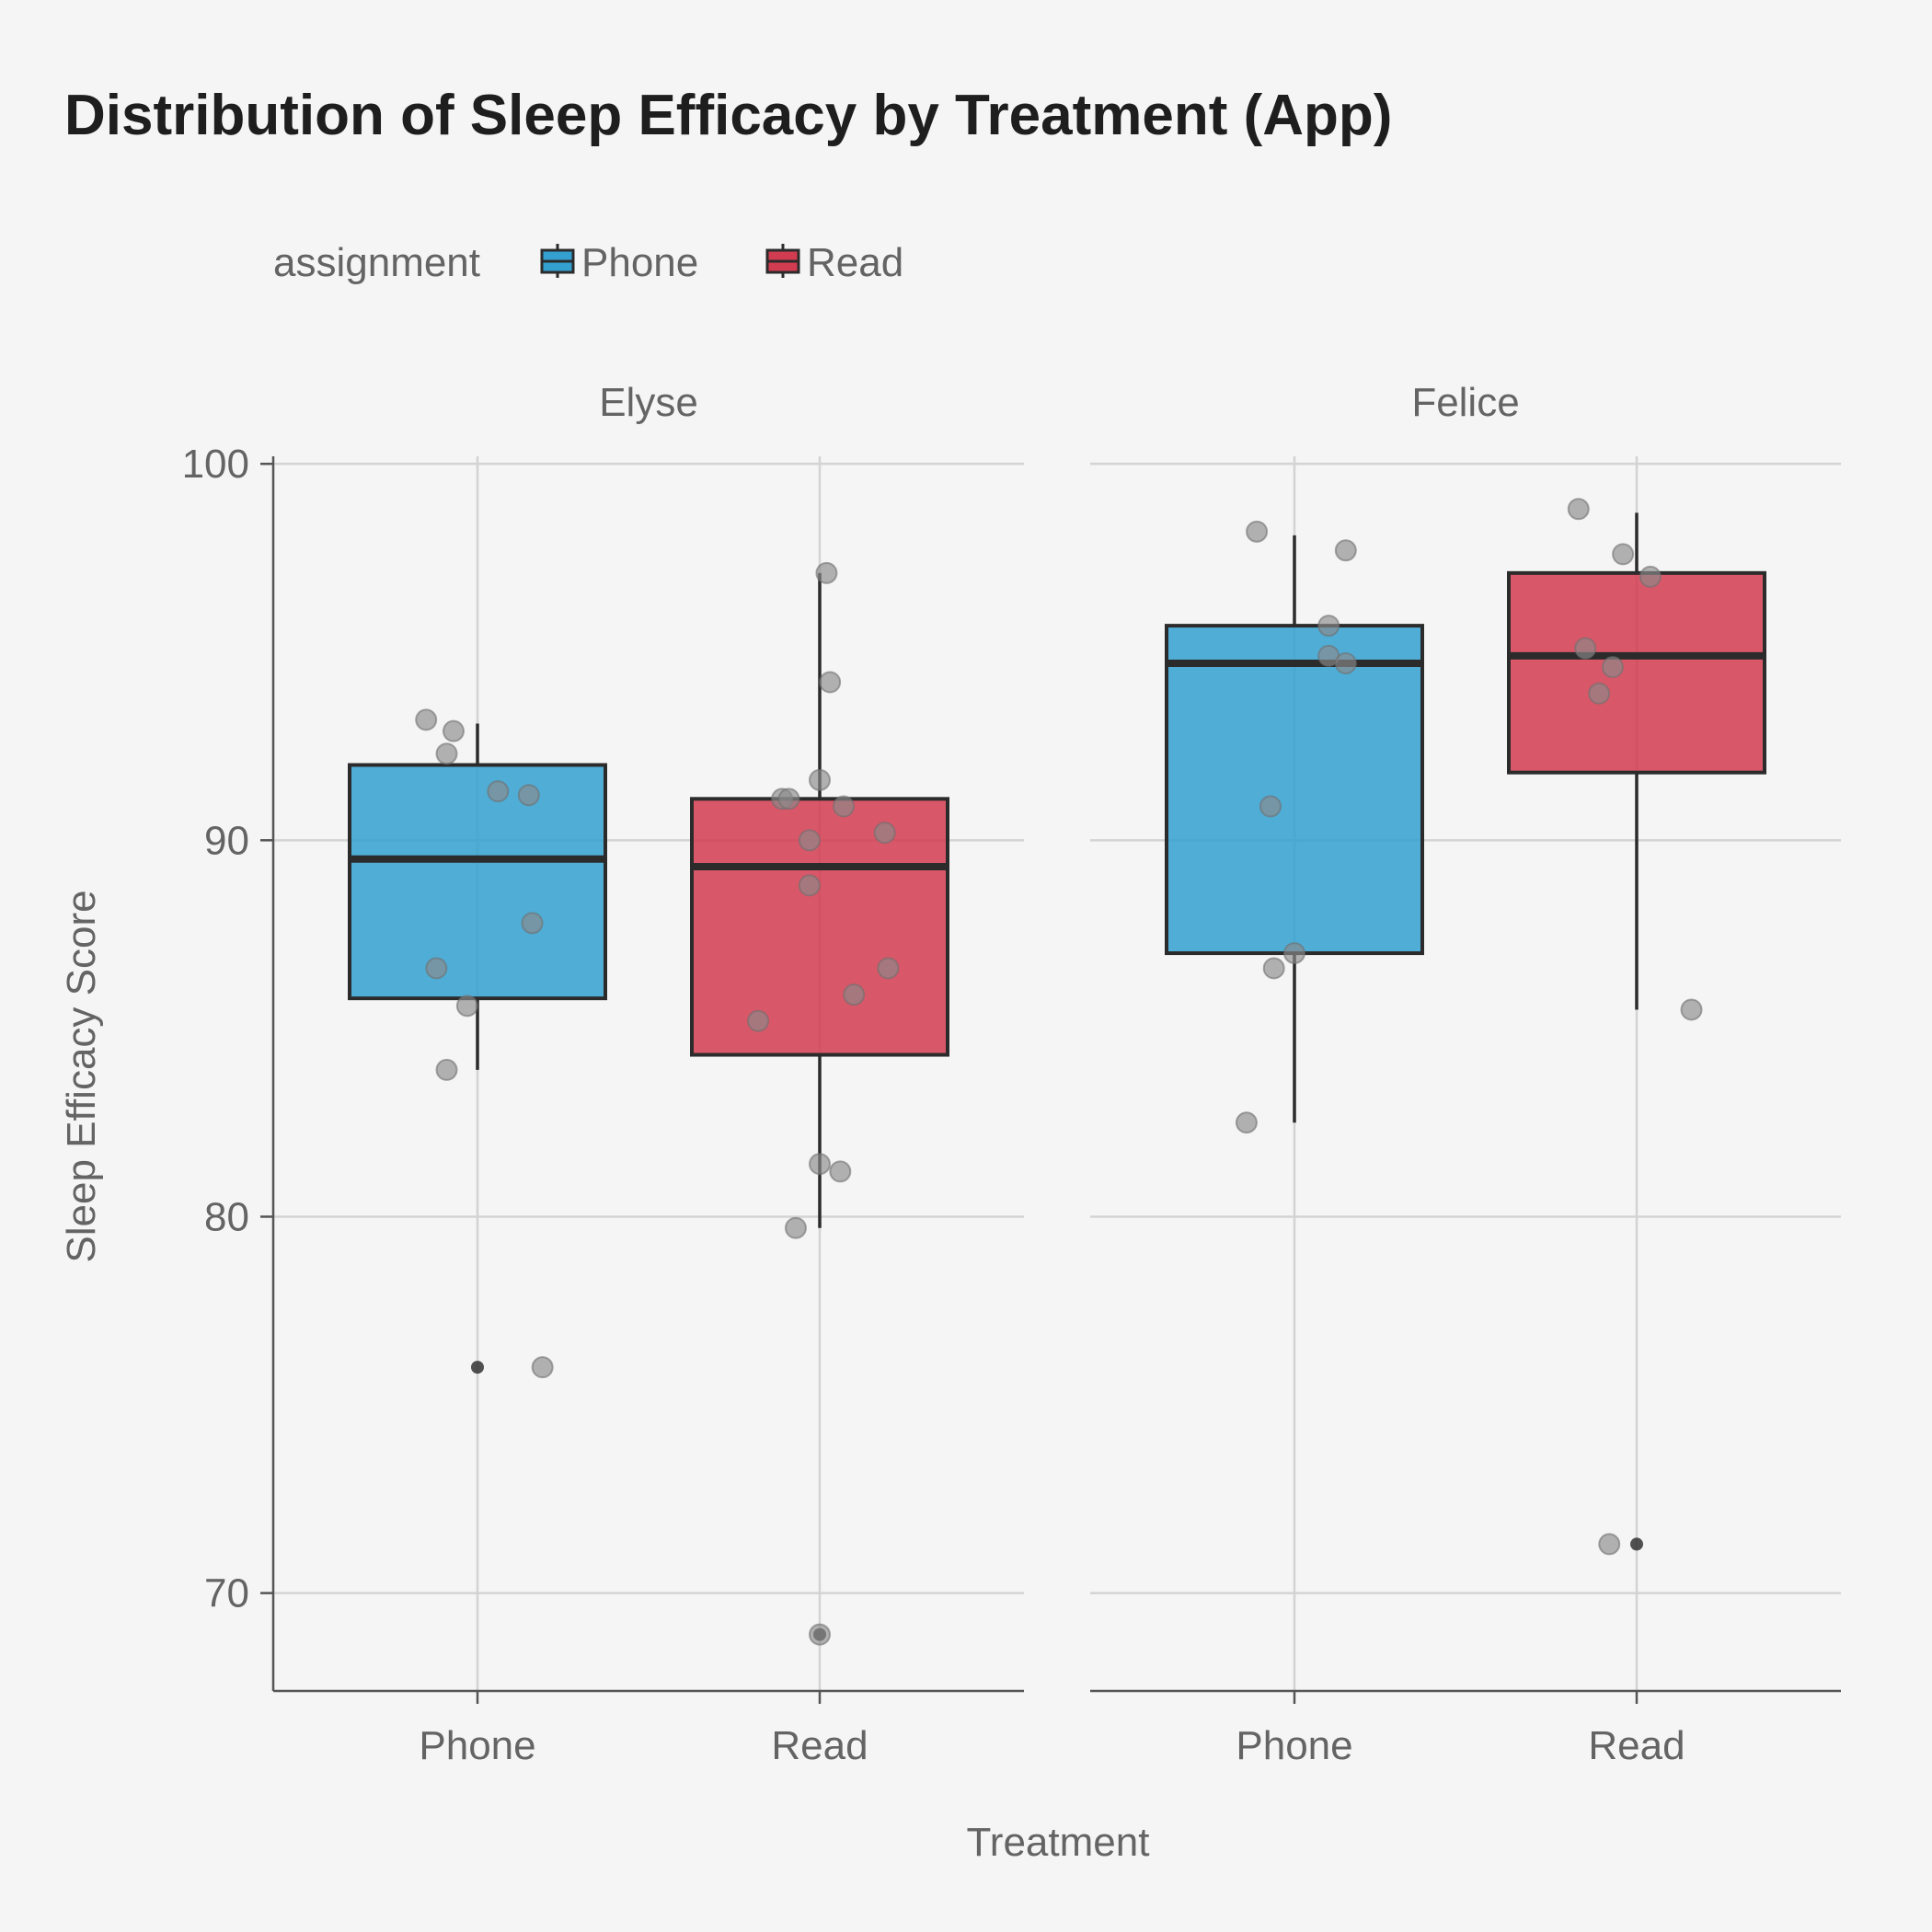 The image size is (1932, 1932). I want to click on legend-label-read: Read, so click(855, 262).